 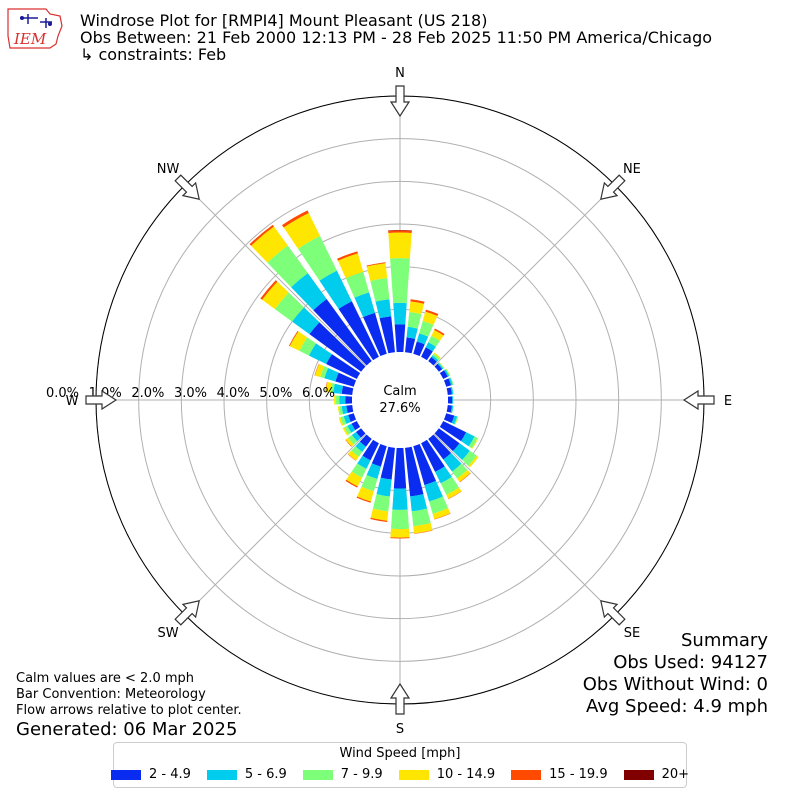 I want to click on legend-item-5: 20+, so click(x=656, y=774).